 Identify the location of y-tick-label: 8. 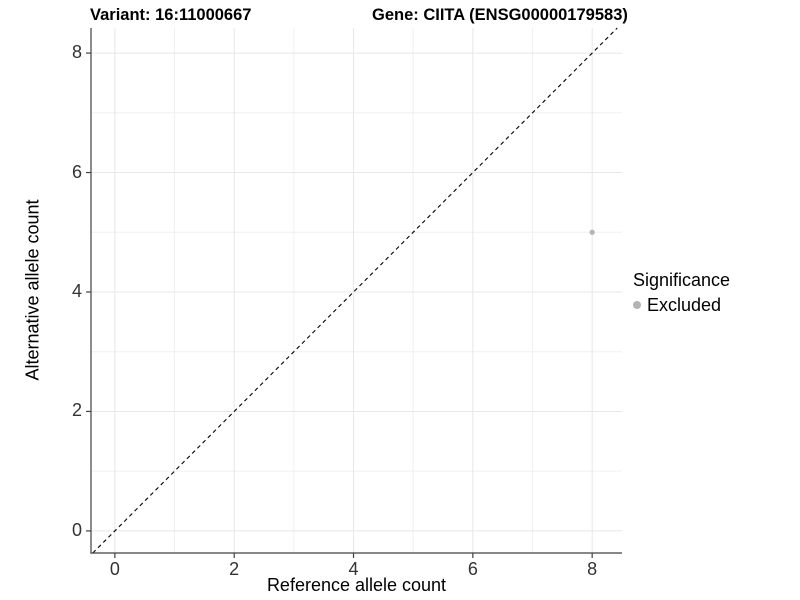
(76, 52).